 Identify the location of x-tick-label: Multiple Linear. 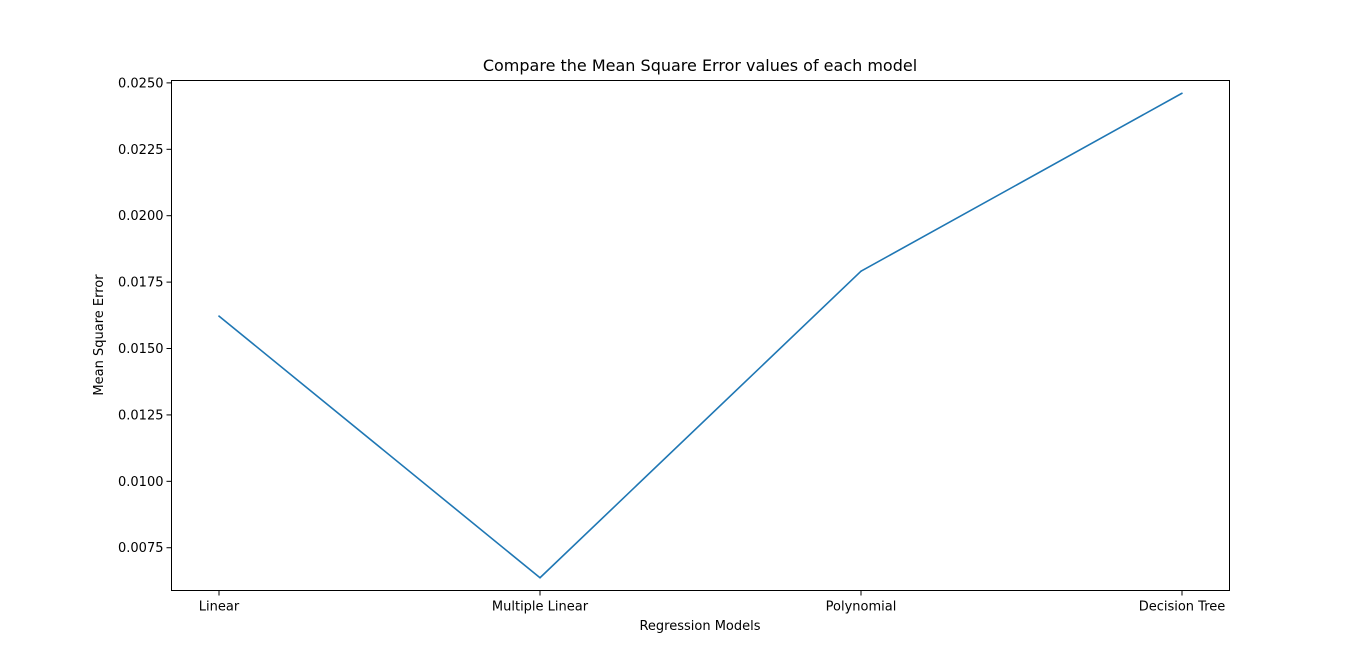
(540, 607).